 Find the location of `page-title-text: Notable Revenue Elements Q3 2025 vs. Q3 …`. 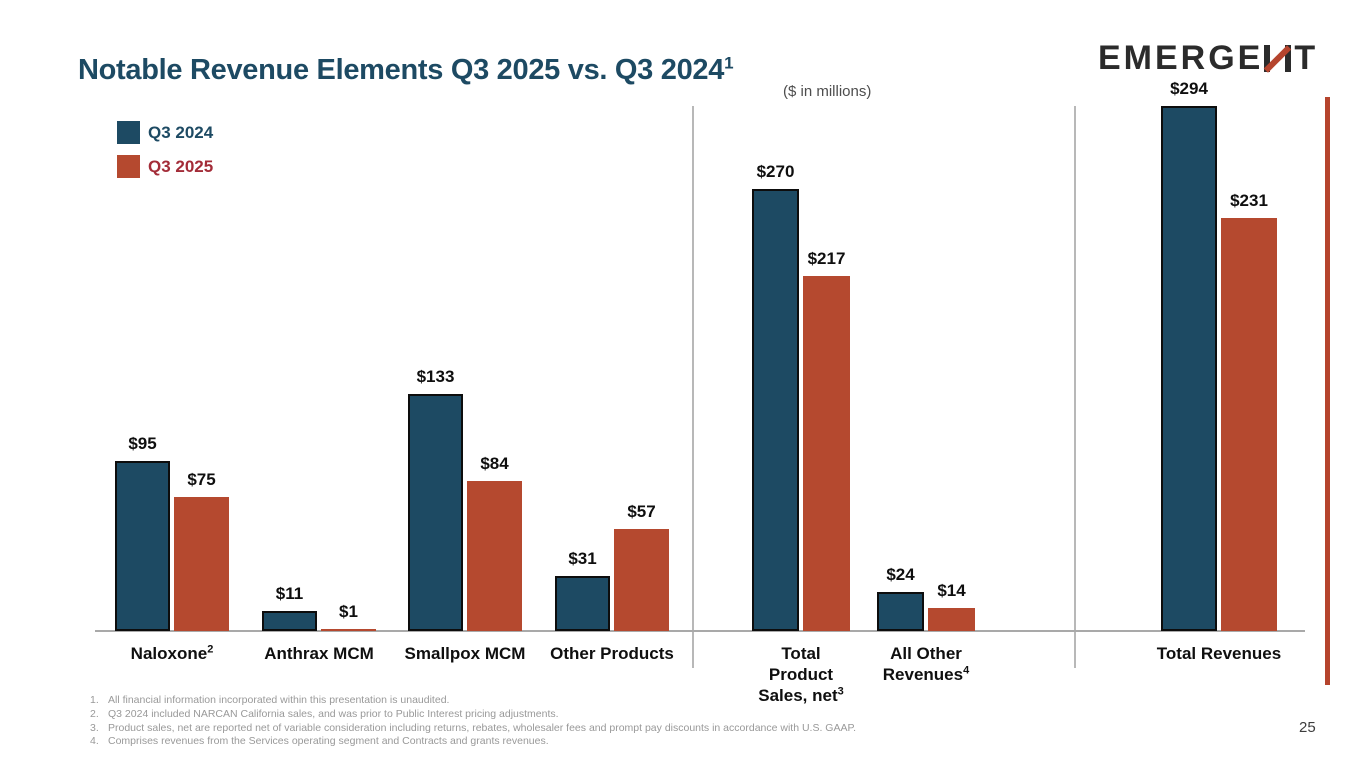

page-title-text: Notable Revenue Elements Q3 2025 vs. Q3 … is located at coordinates (401, 70).